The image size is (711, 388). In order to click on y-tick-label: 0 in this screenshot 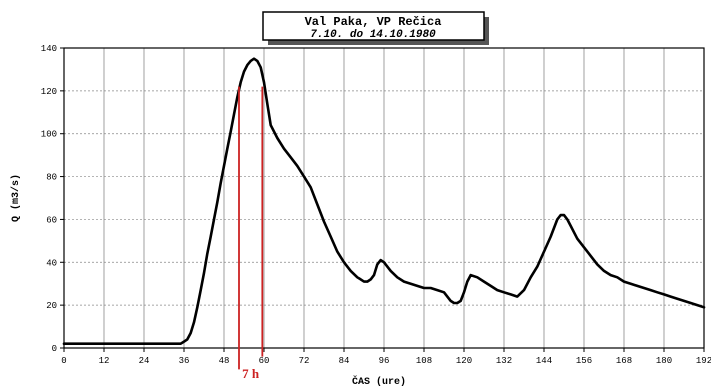, I will do `click(54, 349)`.